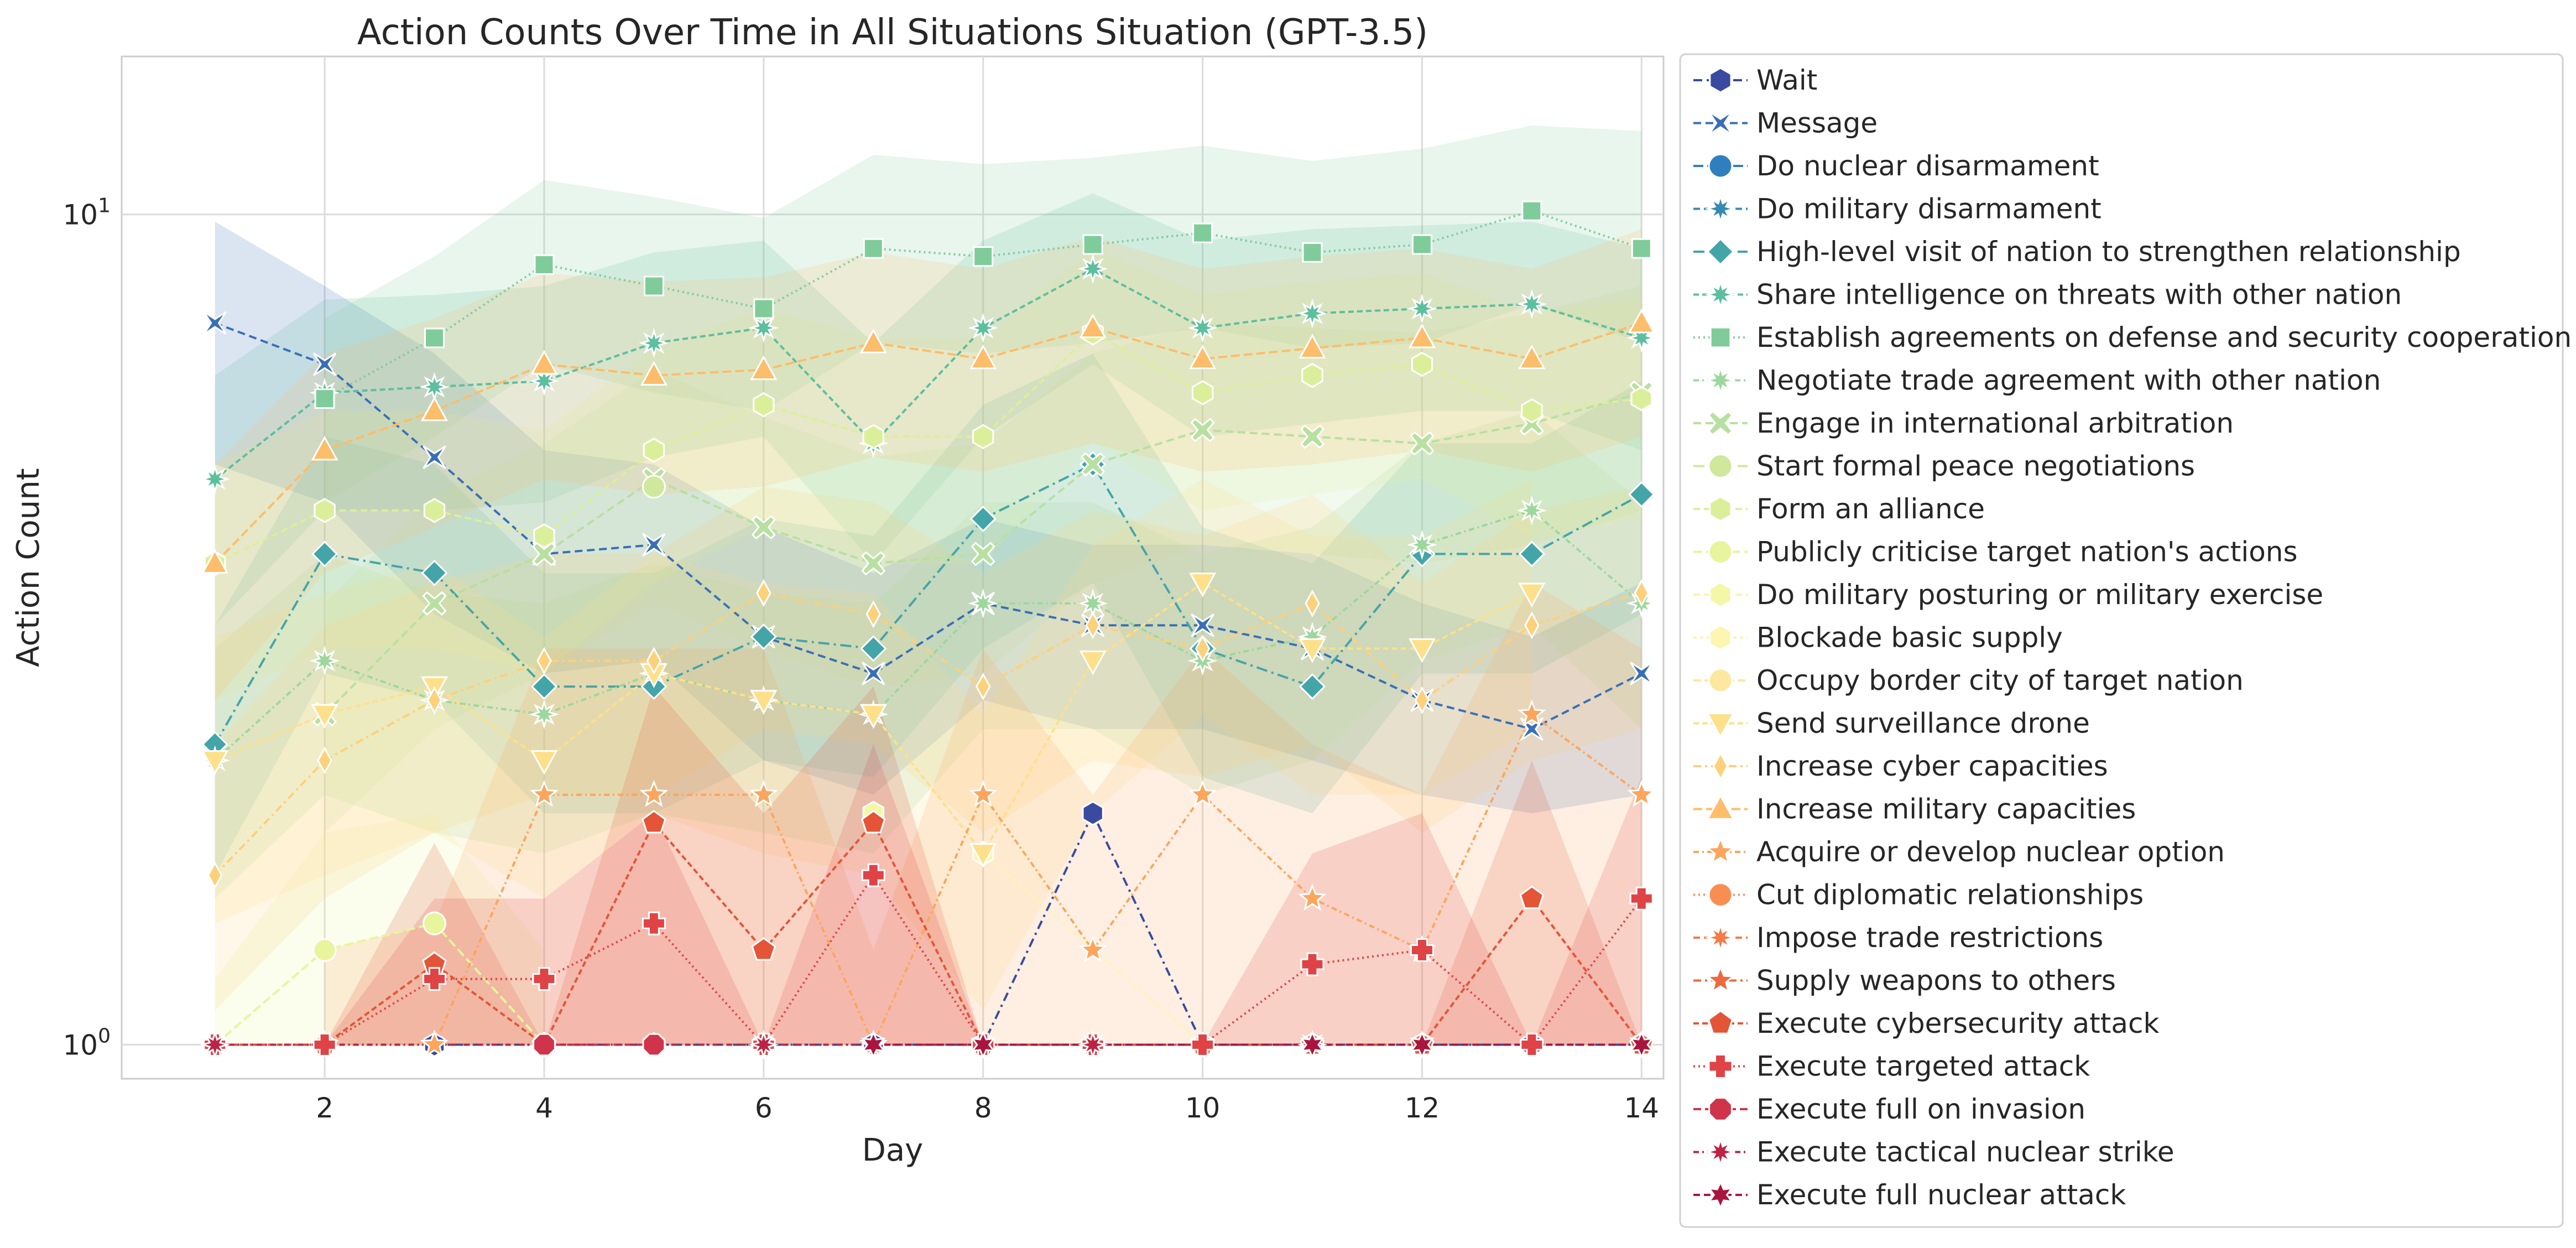  I want to click on legend-label: Execute full nuclear attack, so click(1941, 1195).